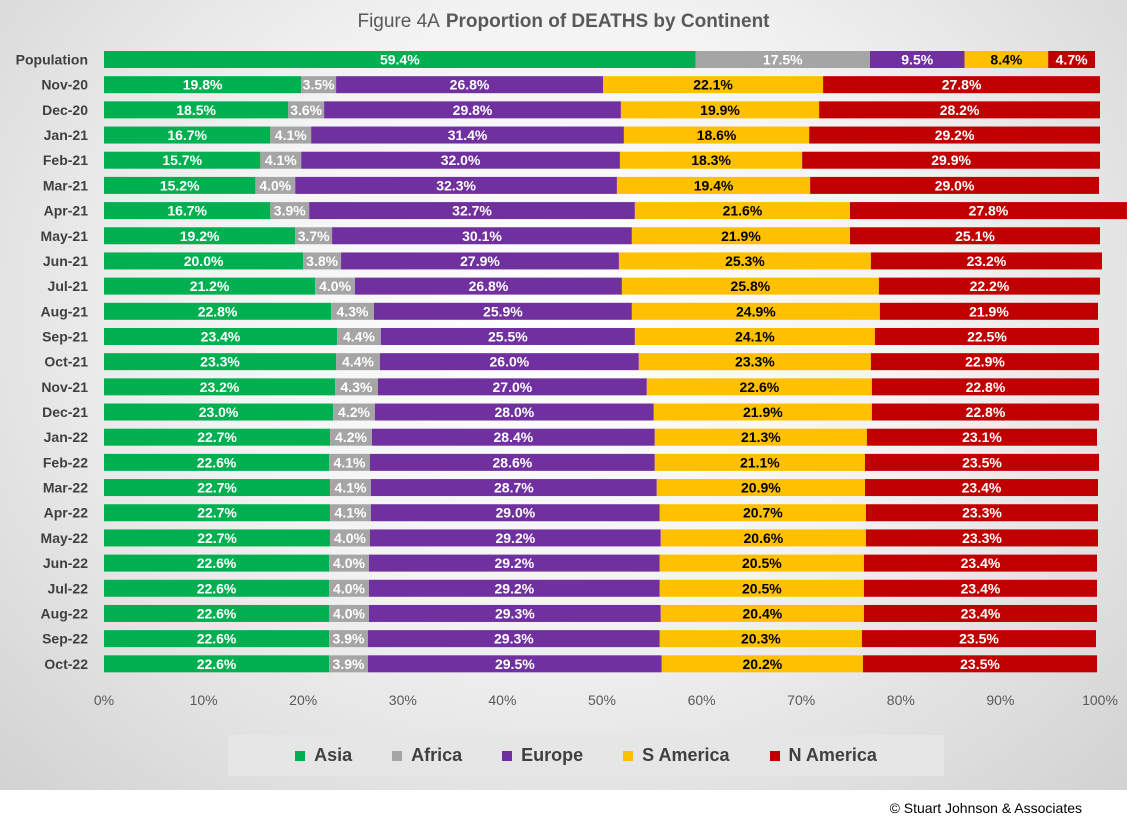 The width and height of the screenshot is (1127, 823). Describe the element at coordinates (357, 387) in the screenshot. I see `data-label-africa: 4.3%` at that location.